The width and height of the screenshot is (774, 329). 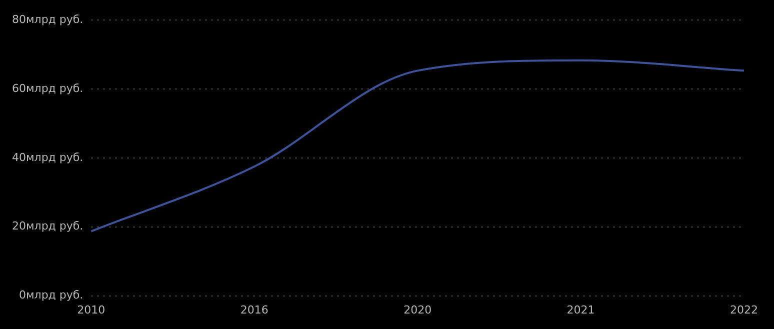 I want to click on y-tick-label: 40млрд руб., so click(x=48, y=157).